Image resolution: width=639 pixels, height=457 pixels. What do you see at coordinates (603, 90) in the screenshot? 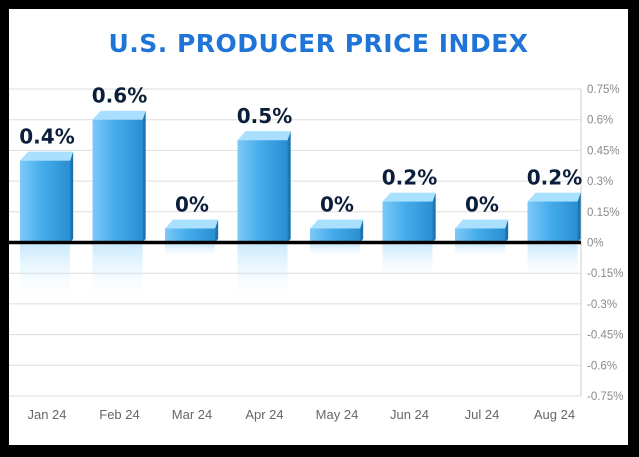
I see `y-tick-label: 0.75%` at bounding box center [603, 90].